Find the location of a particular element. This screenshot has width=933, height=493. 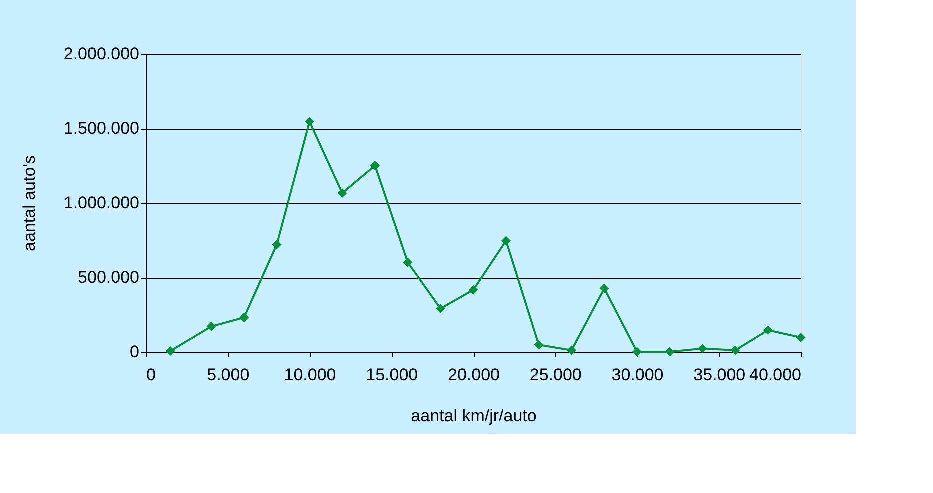

x-tick-label: 35.000 is located at coordinates (720, 375).